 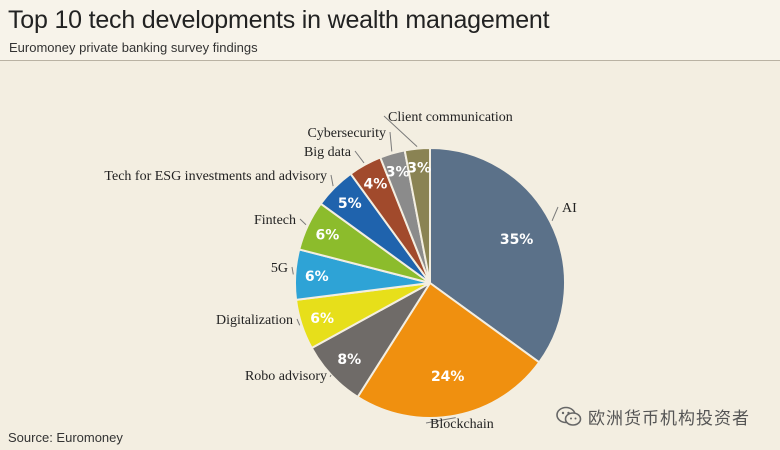 I want to click on slice-percent-label: 8%, so click(x=349, y=360).